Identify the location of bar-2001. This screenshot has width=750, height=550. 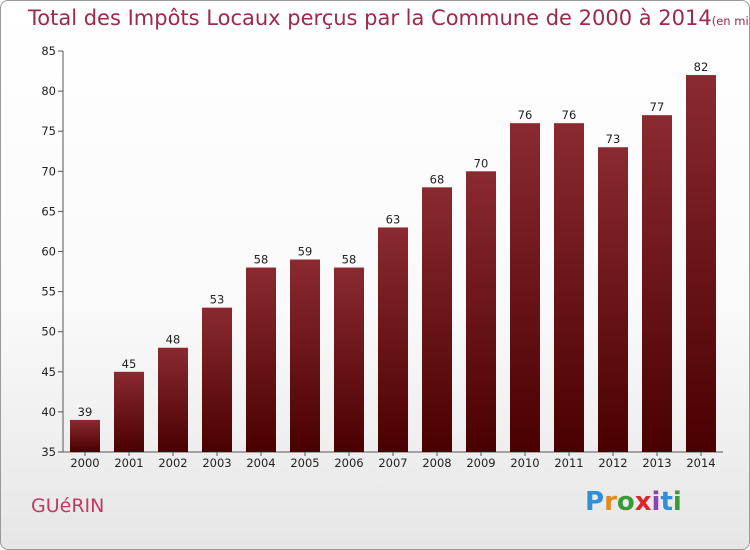
(129, 411).